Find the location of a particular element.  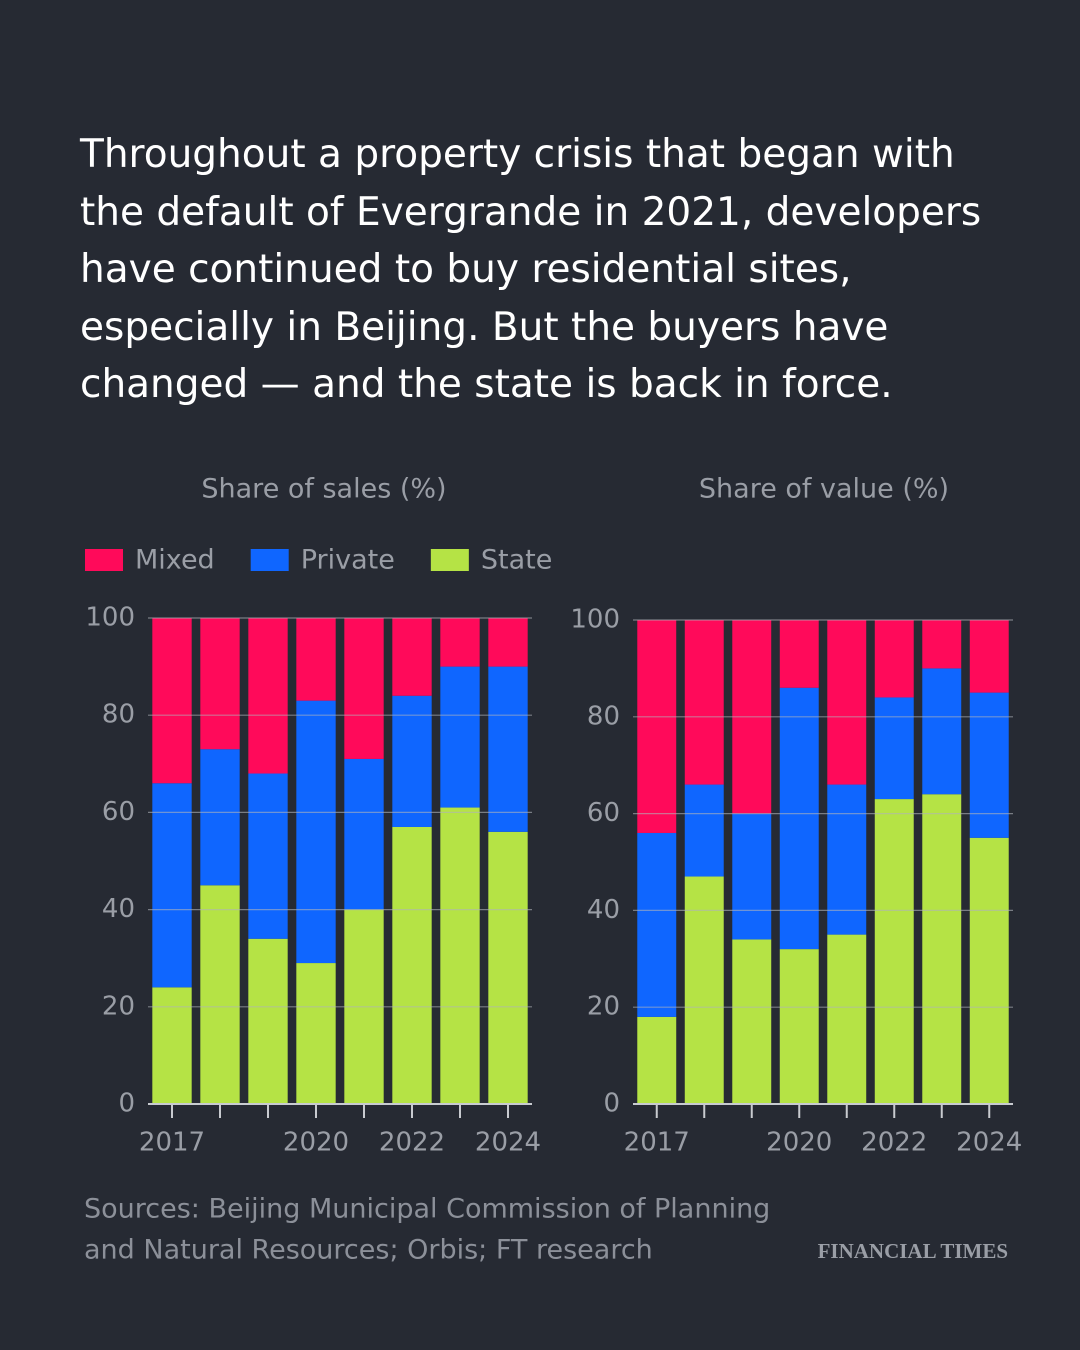

subtitle: Share of sales (%) is located at coordinates (323, 489).